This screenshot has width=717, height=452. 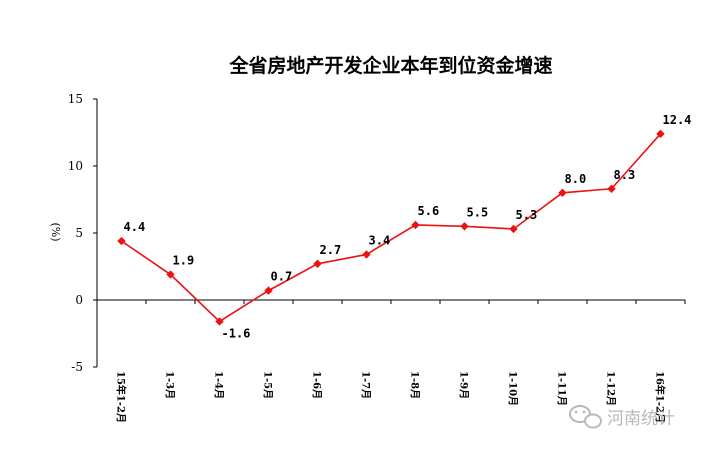 What do you see at coordinates (562, 388) in the screenshot?
I see `x-tick-label: 1-11月` at bounding box center [562, 388].